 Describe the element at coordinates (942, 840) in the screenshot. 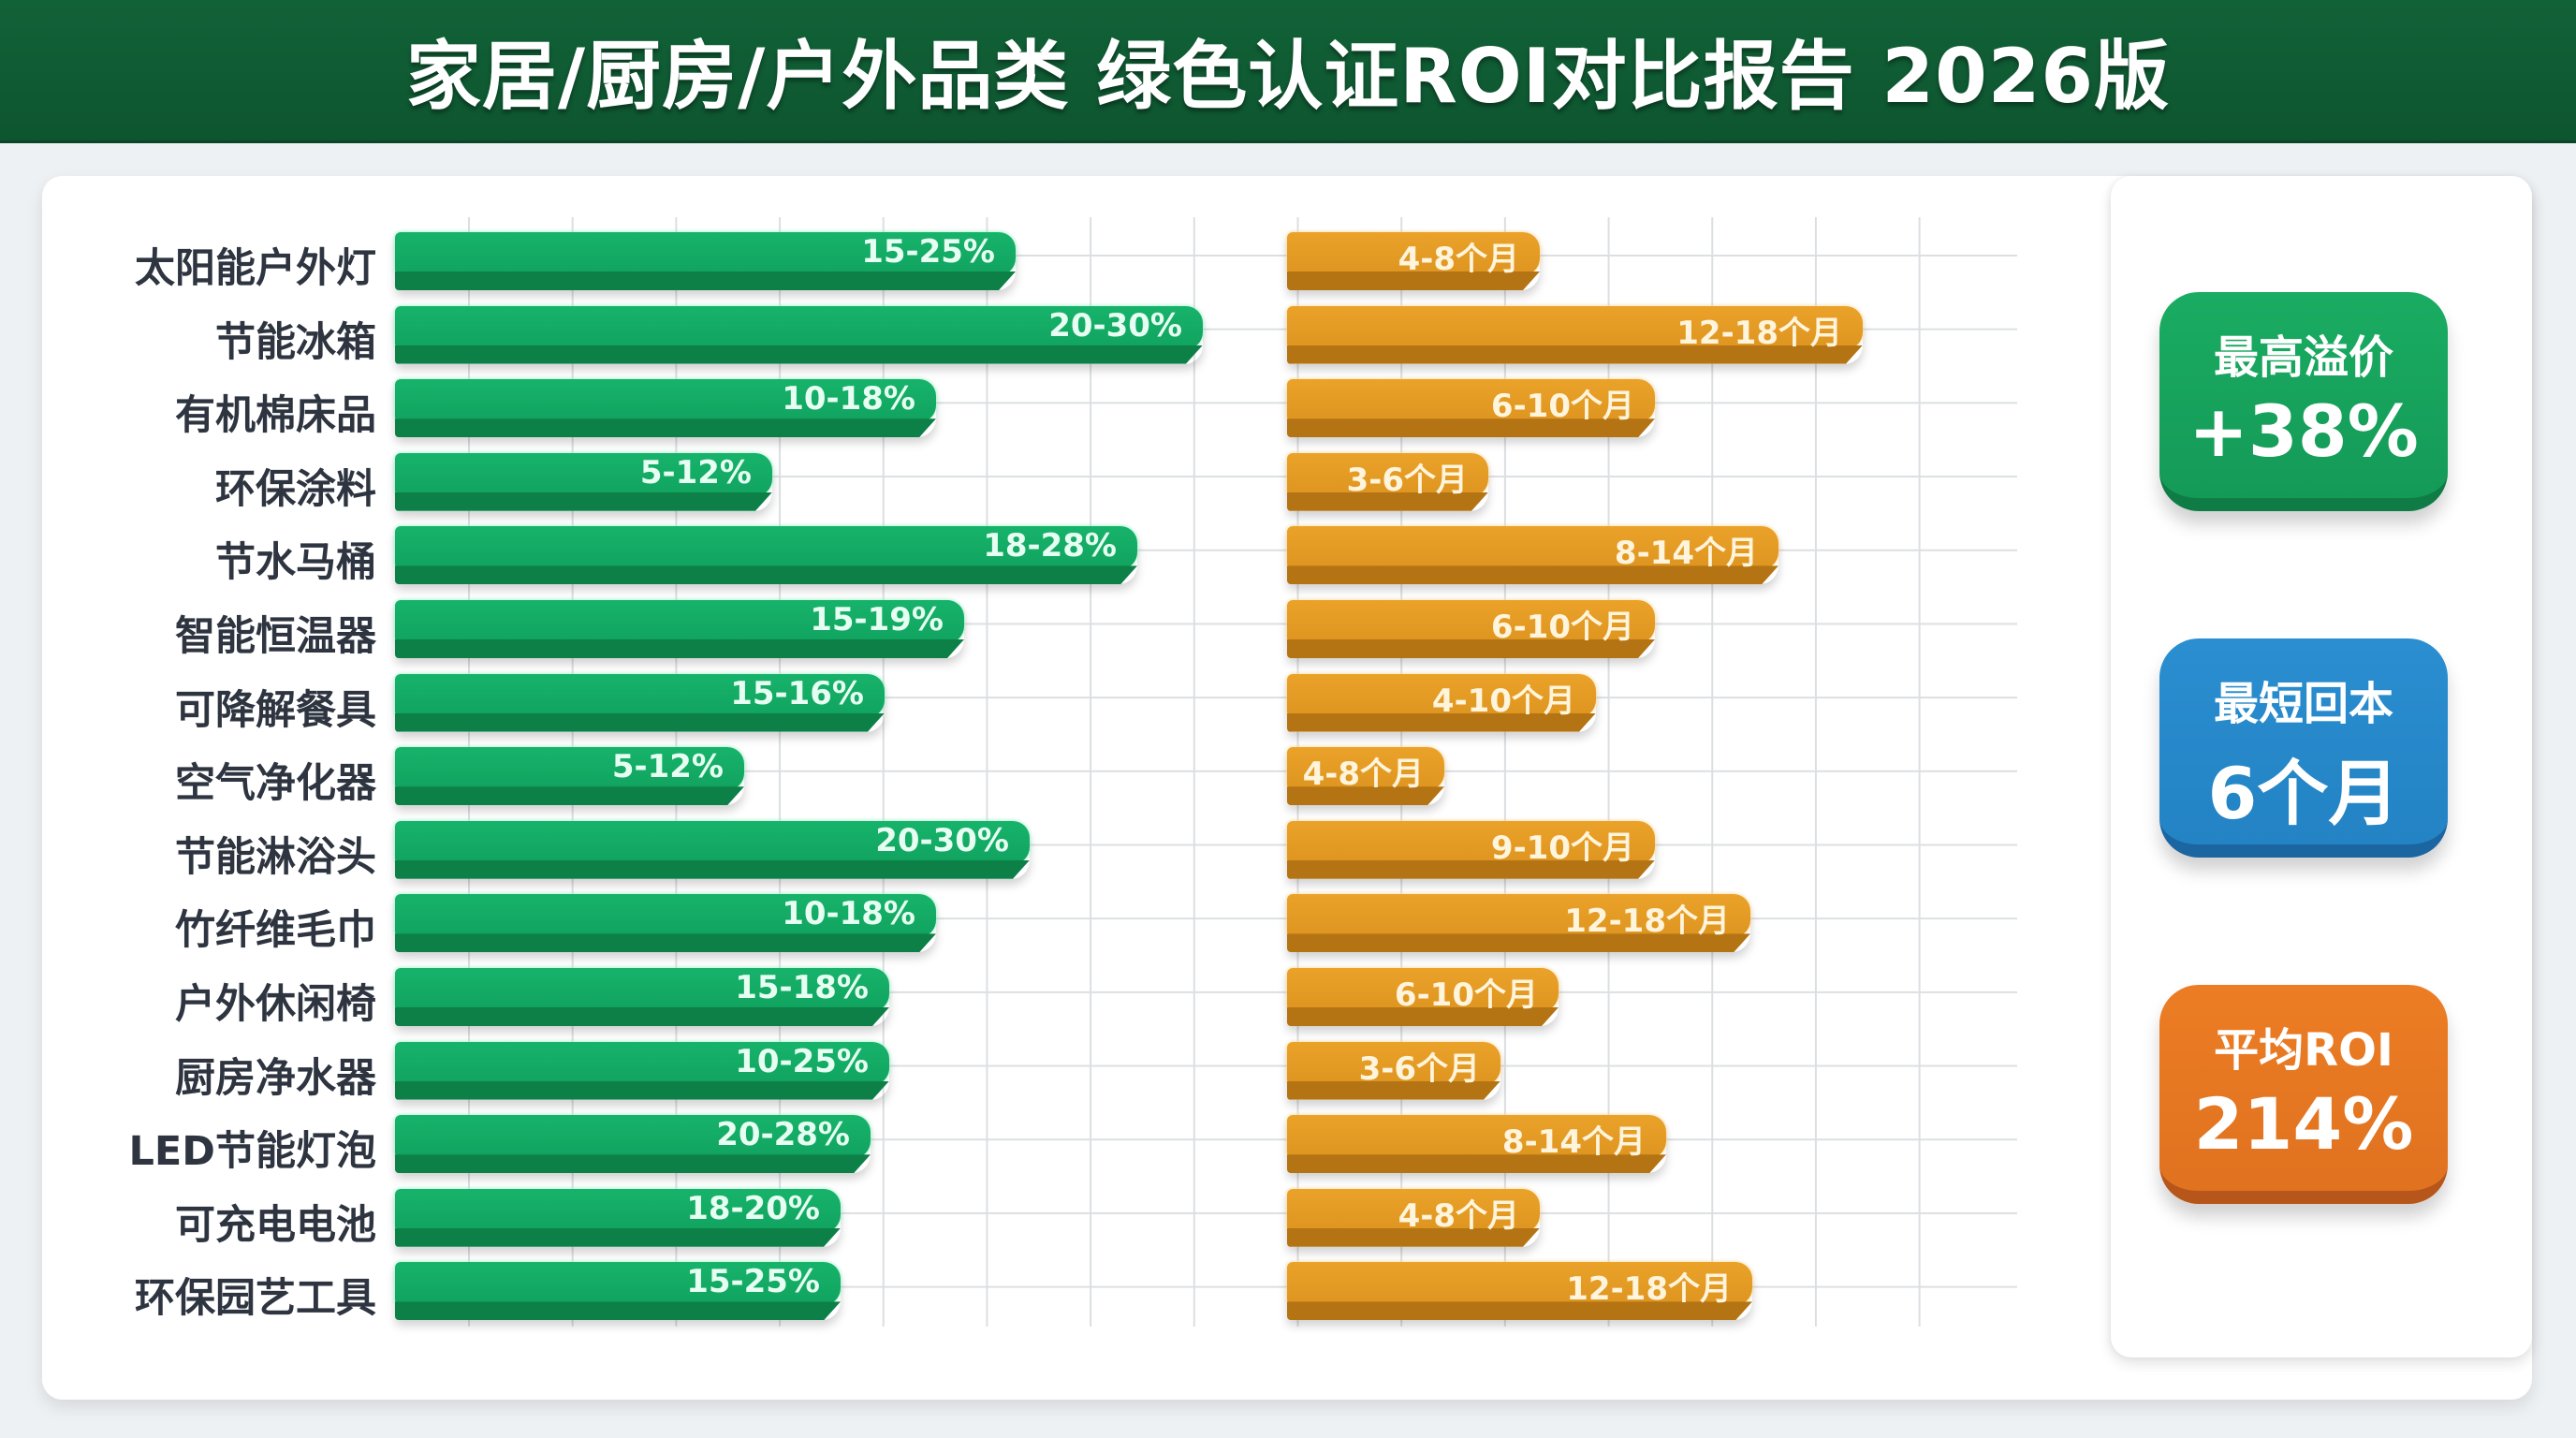

I see `bar-value-label: 20-30%` at that location.